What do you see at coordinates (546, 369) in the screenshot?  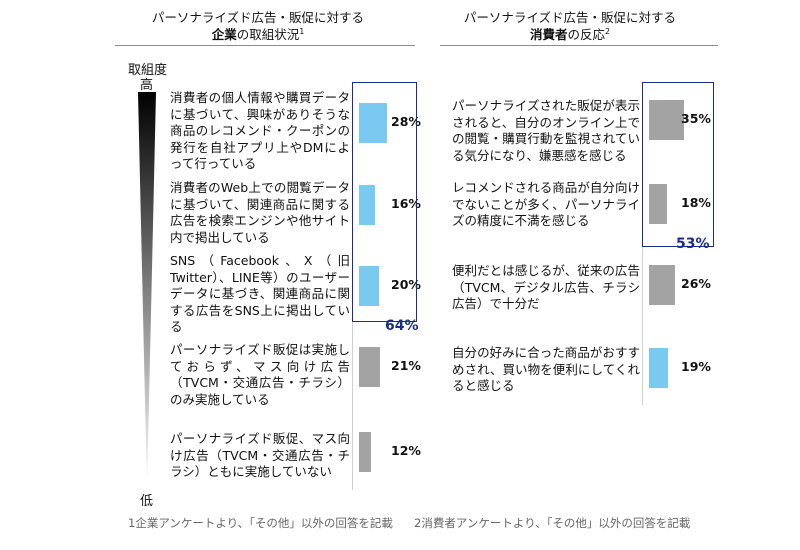 I see `right-item-4-label: 自分の好みに合った商品がおすすめされ、買い物を便利にしてくれると感じる` at bounding box center [546, 369].